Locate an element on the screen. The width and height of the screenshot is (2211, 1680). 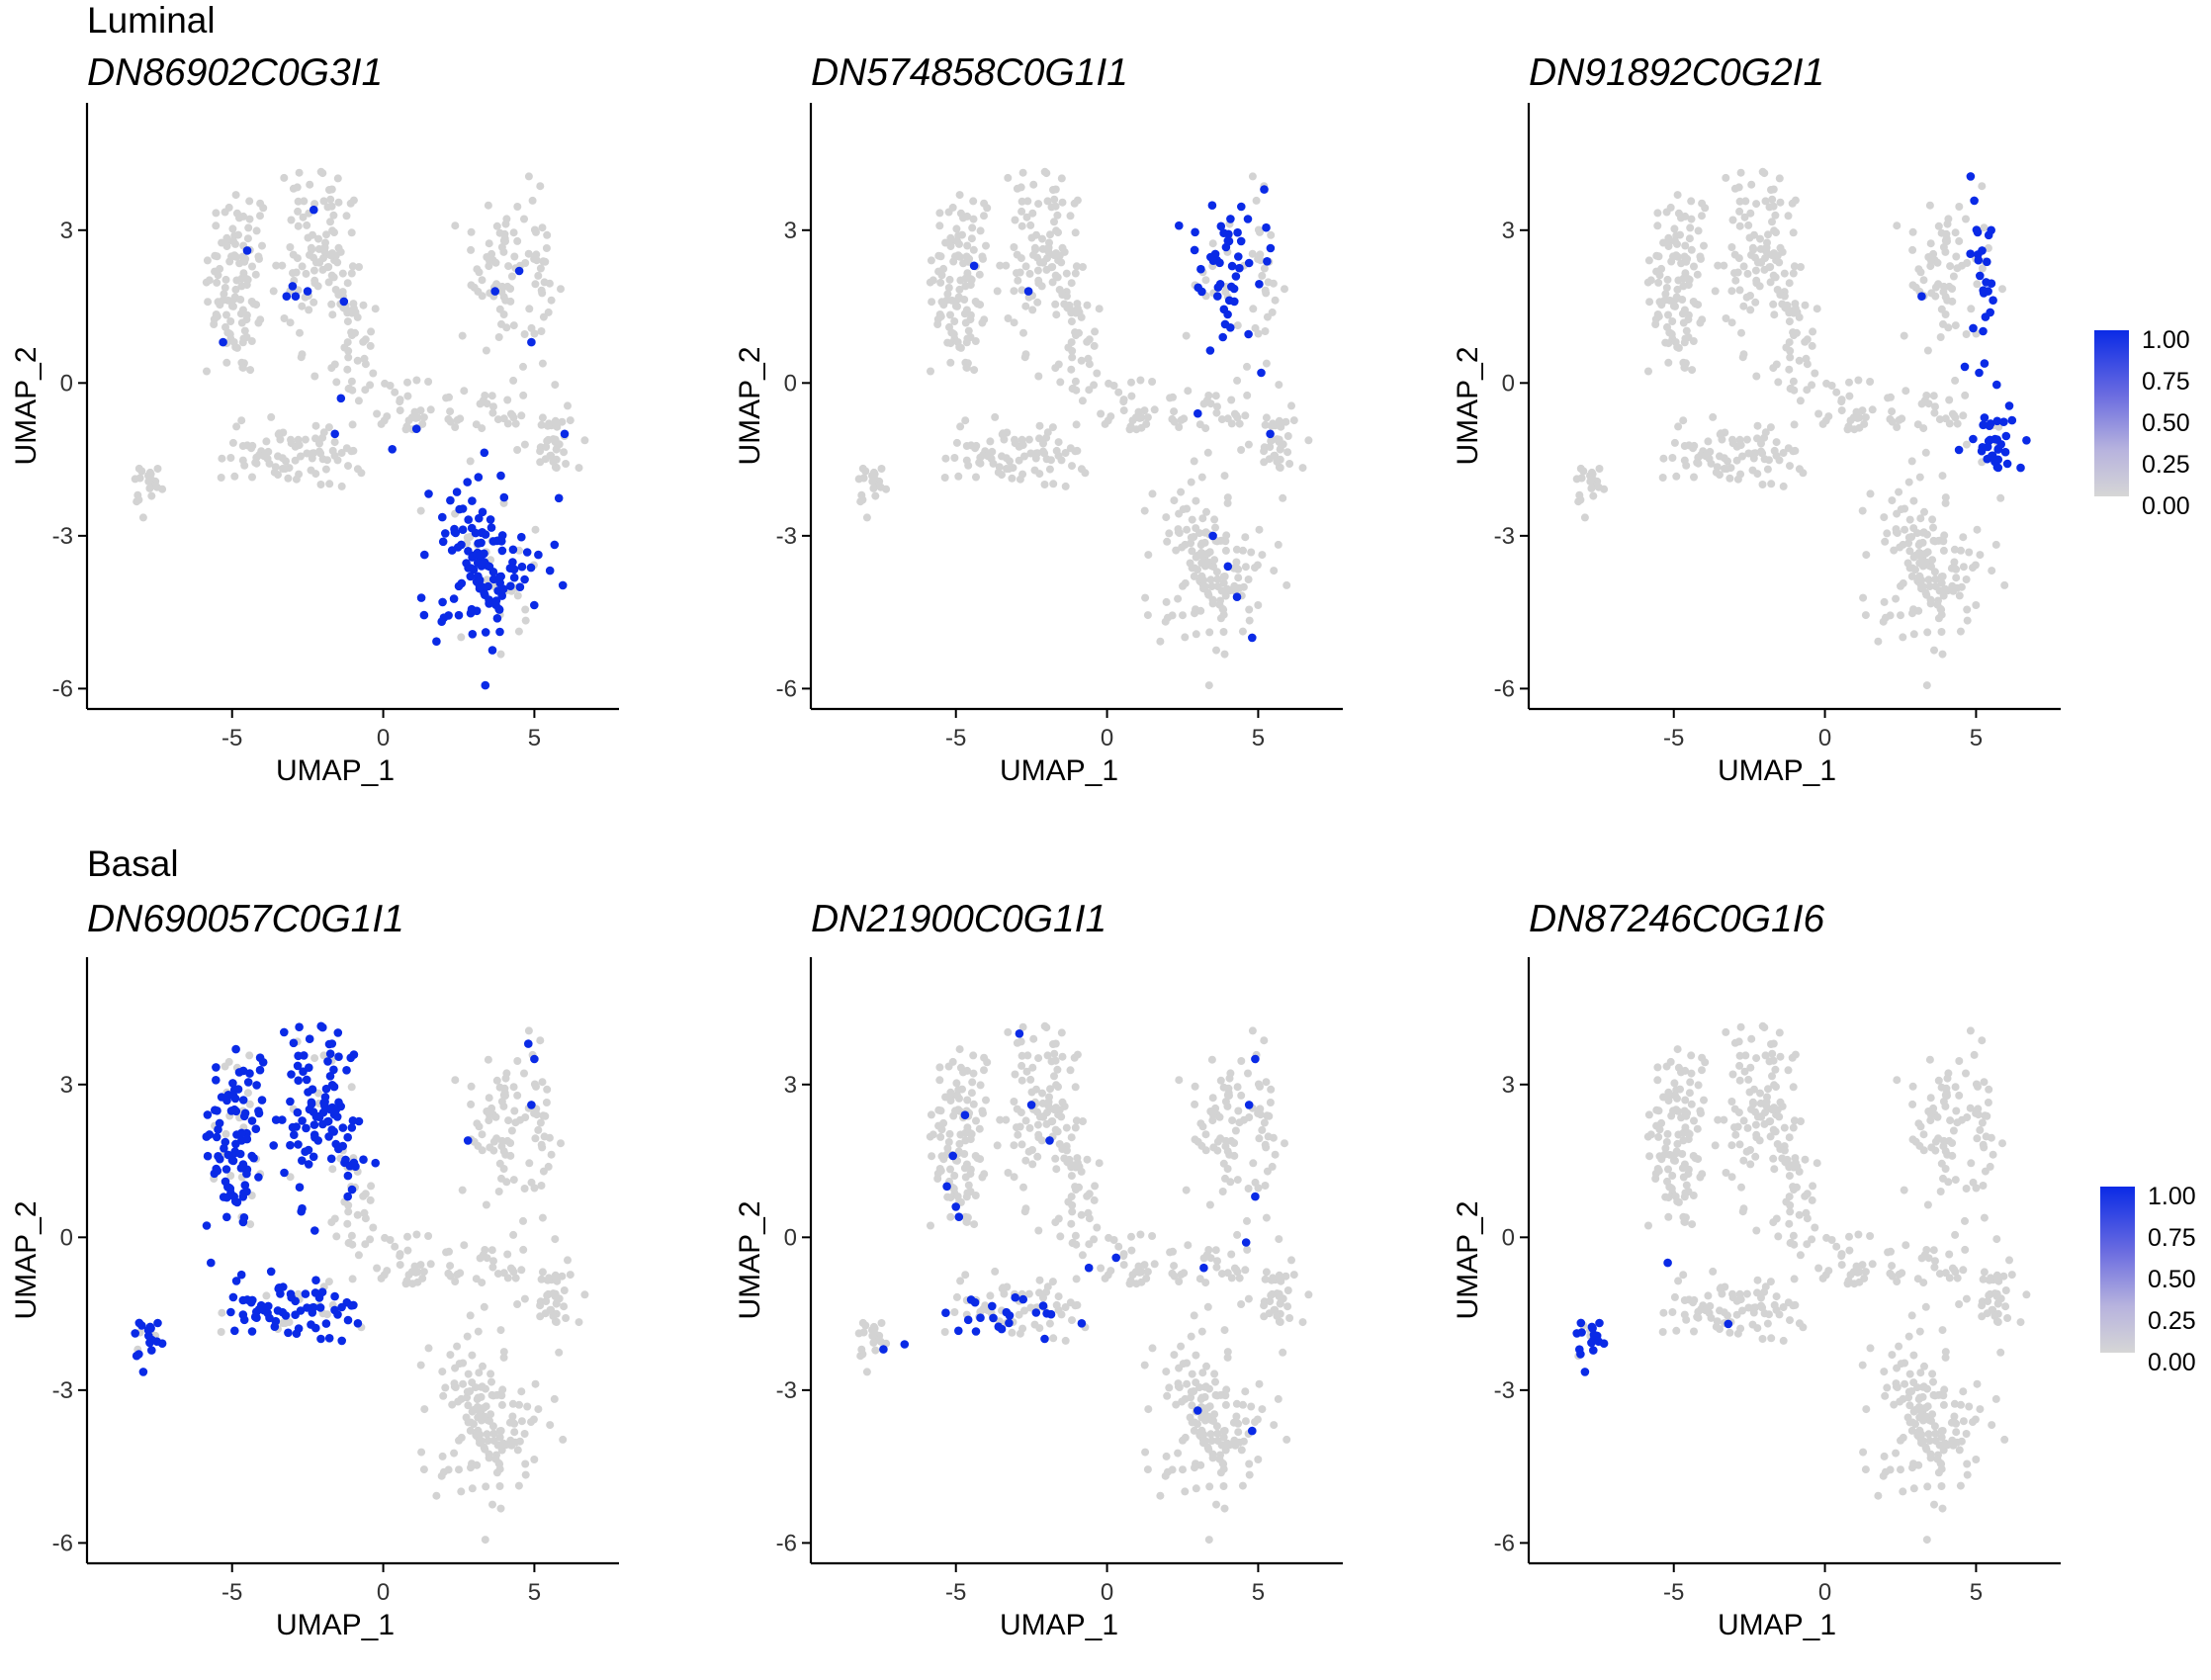
x-axis-title: UMAP_1 is located at coordinates (1777, 770).